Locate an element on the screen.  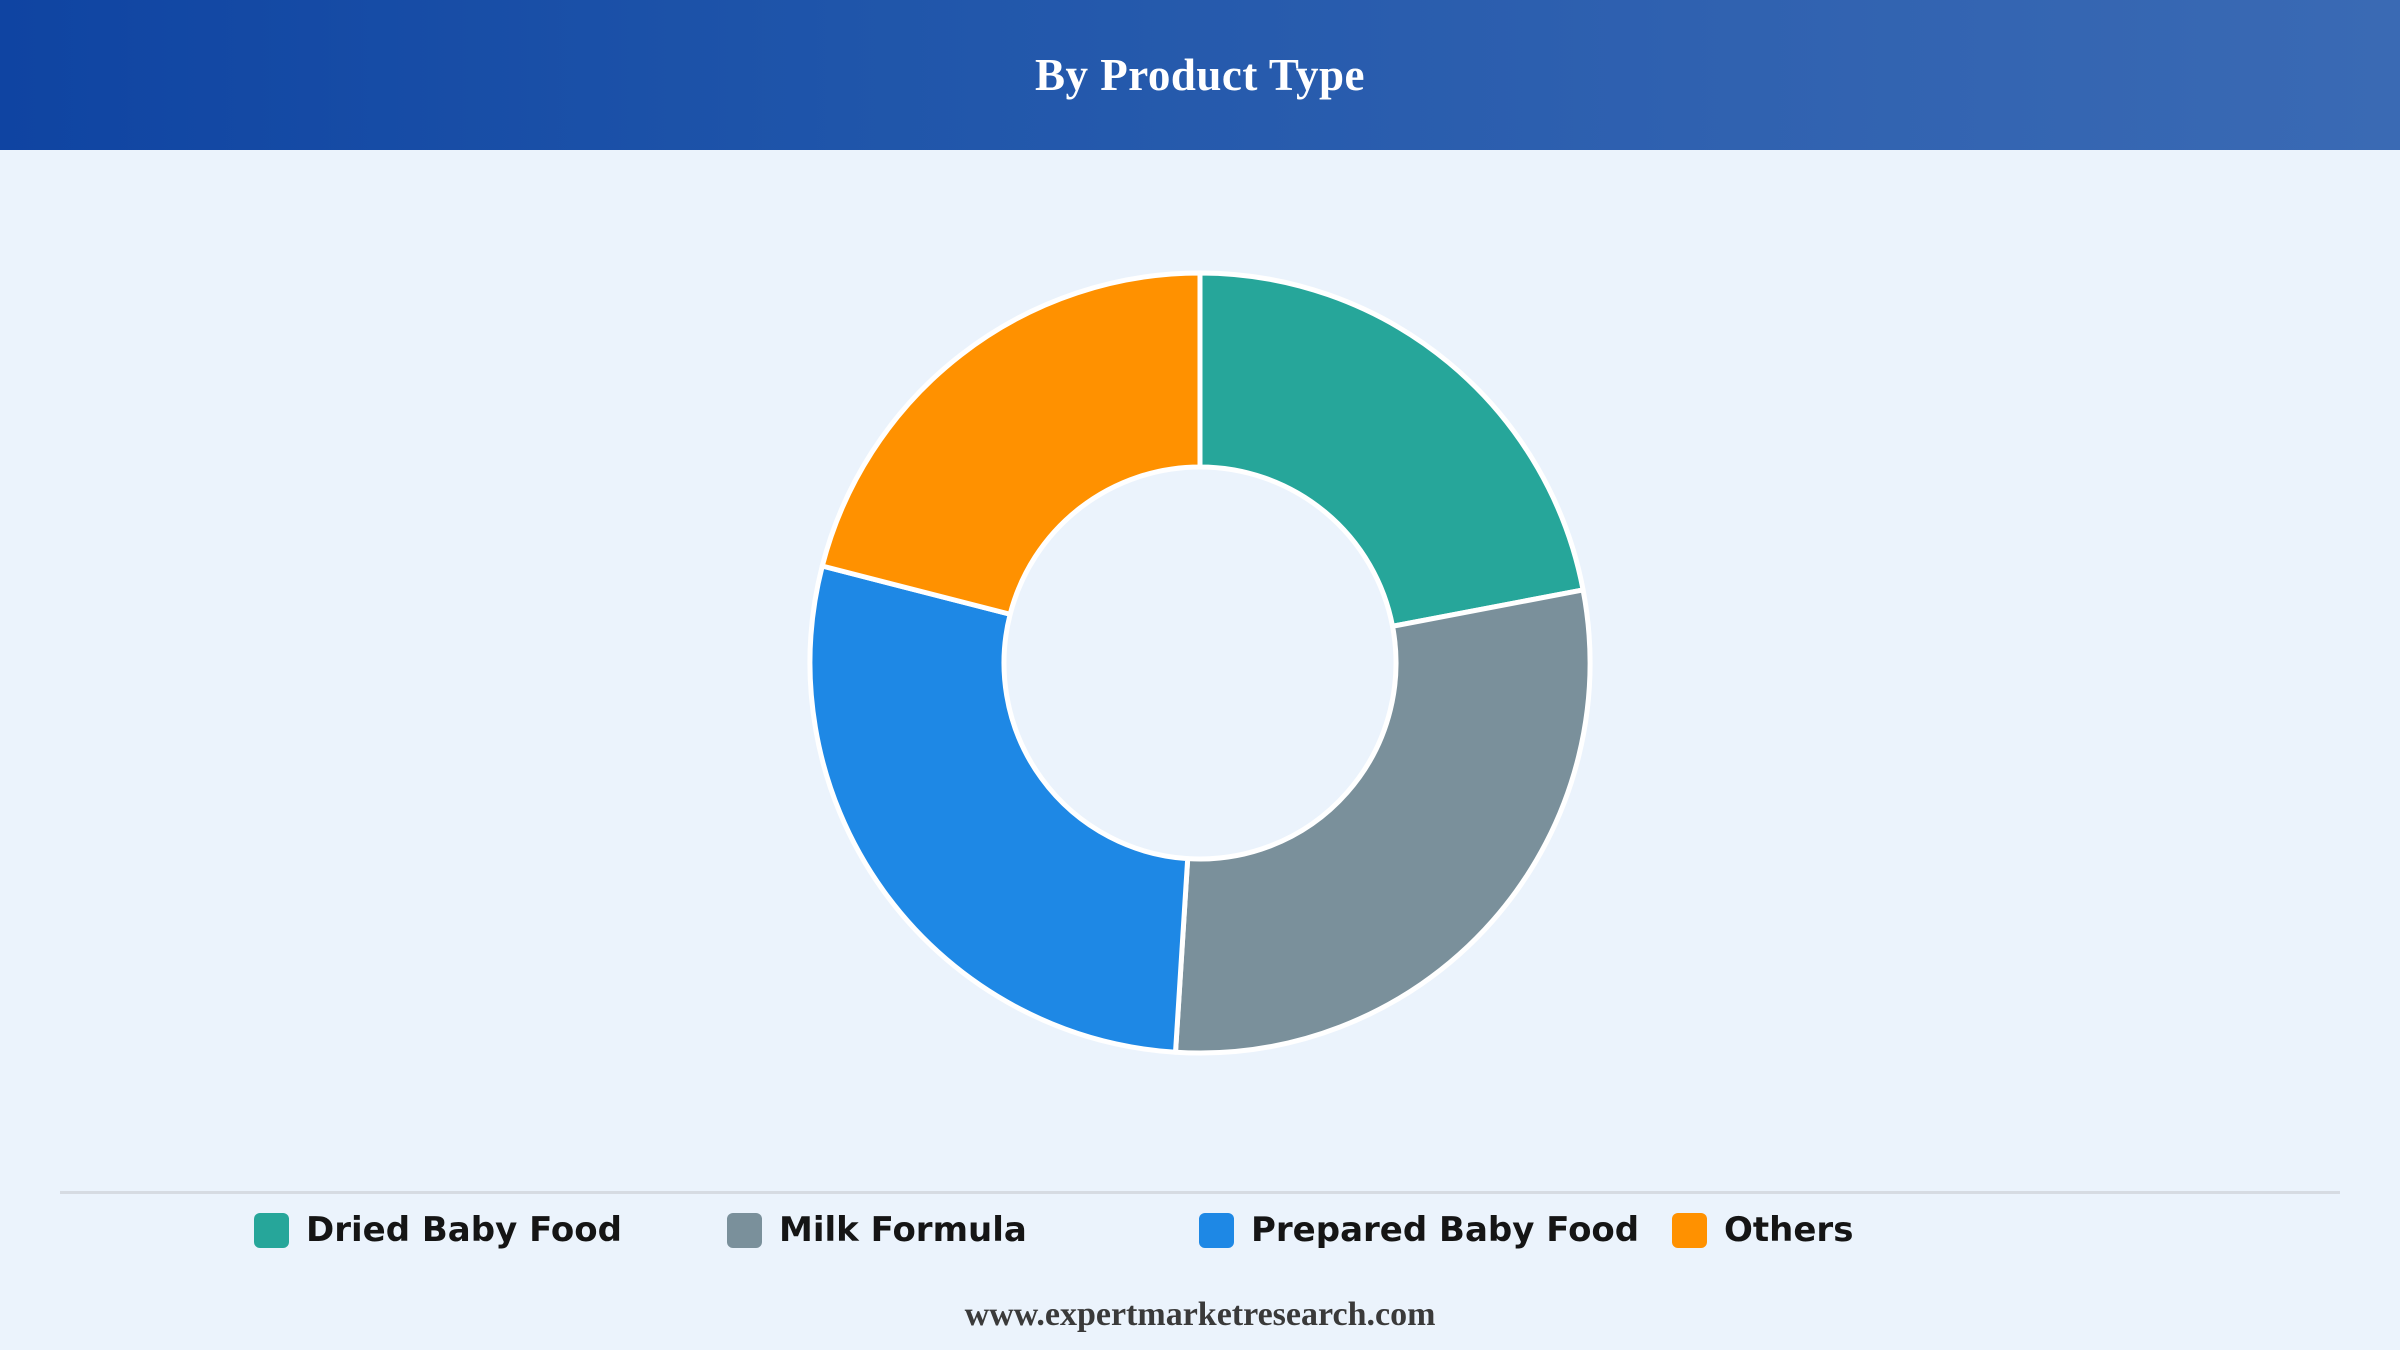
legend-item-dried-baby-food: Dried Baby Food is located at coordinates (438, 1230).